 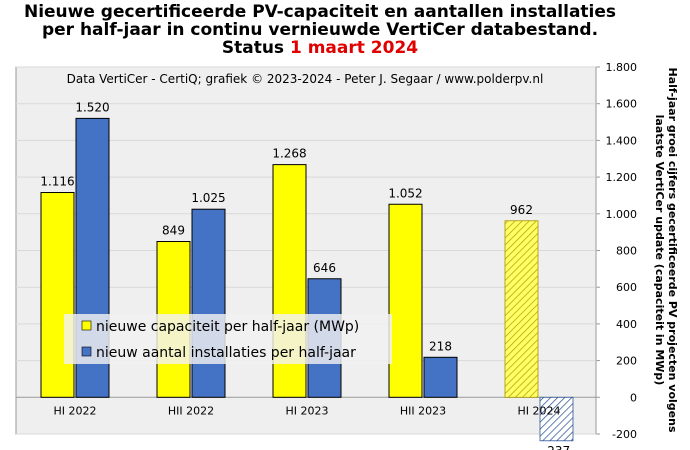 I want to click on legend-swatch-capacity, so click(x=86, y=325).